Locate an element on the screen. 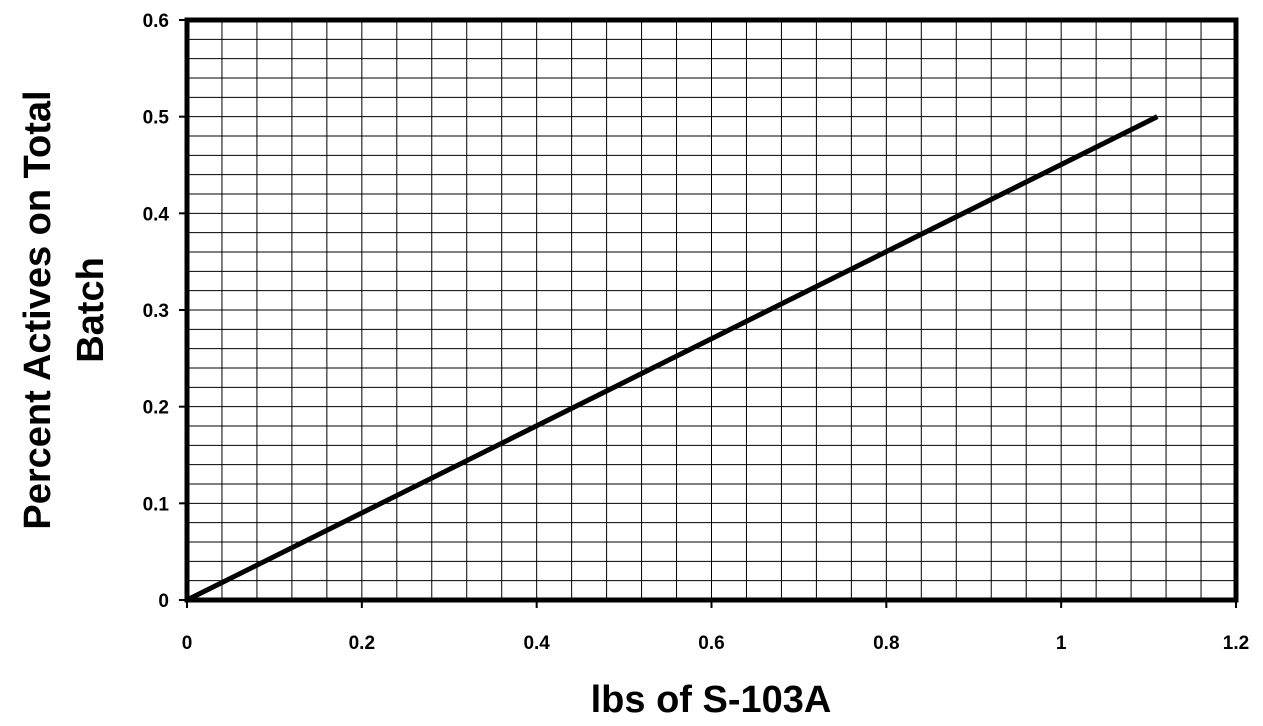 The image size is (1263, 726). x-axis-ticks: 0 0.2 0.4 0.6 0.8 1 1.2 is located at coordinates (715, 627).